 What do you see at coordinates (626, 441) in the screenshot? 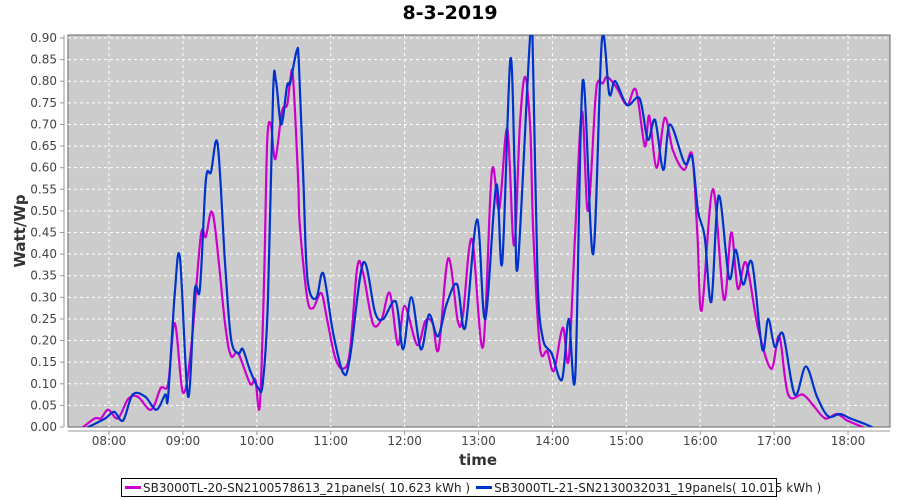
I see `x-tick-label: 15:00` at bounding box center [626, 441].